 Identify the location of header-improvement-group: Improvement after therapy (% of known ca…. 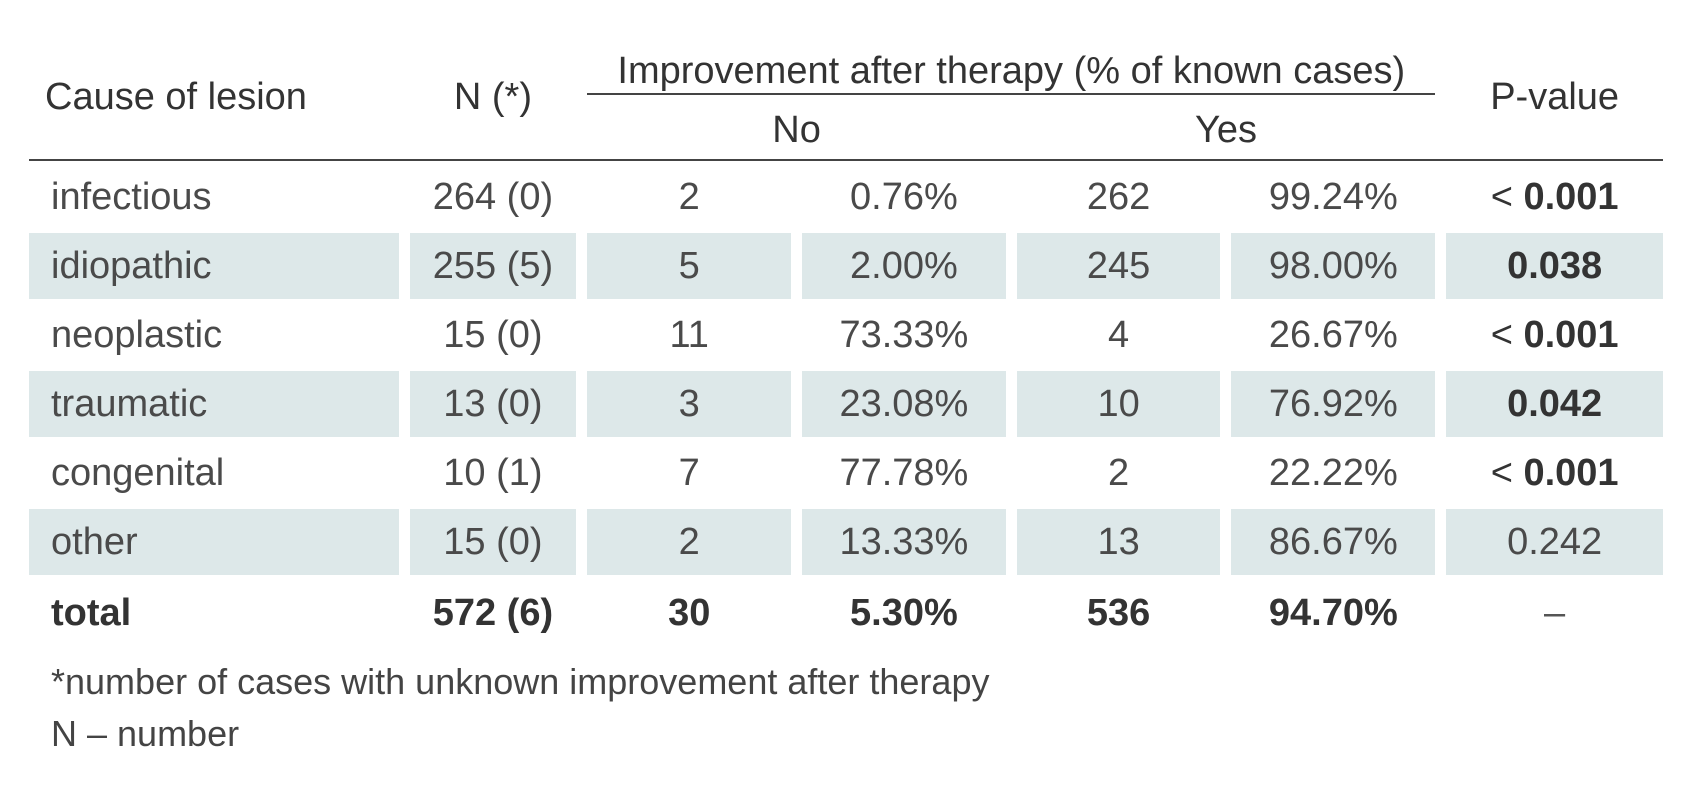
(1011, 68).